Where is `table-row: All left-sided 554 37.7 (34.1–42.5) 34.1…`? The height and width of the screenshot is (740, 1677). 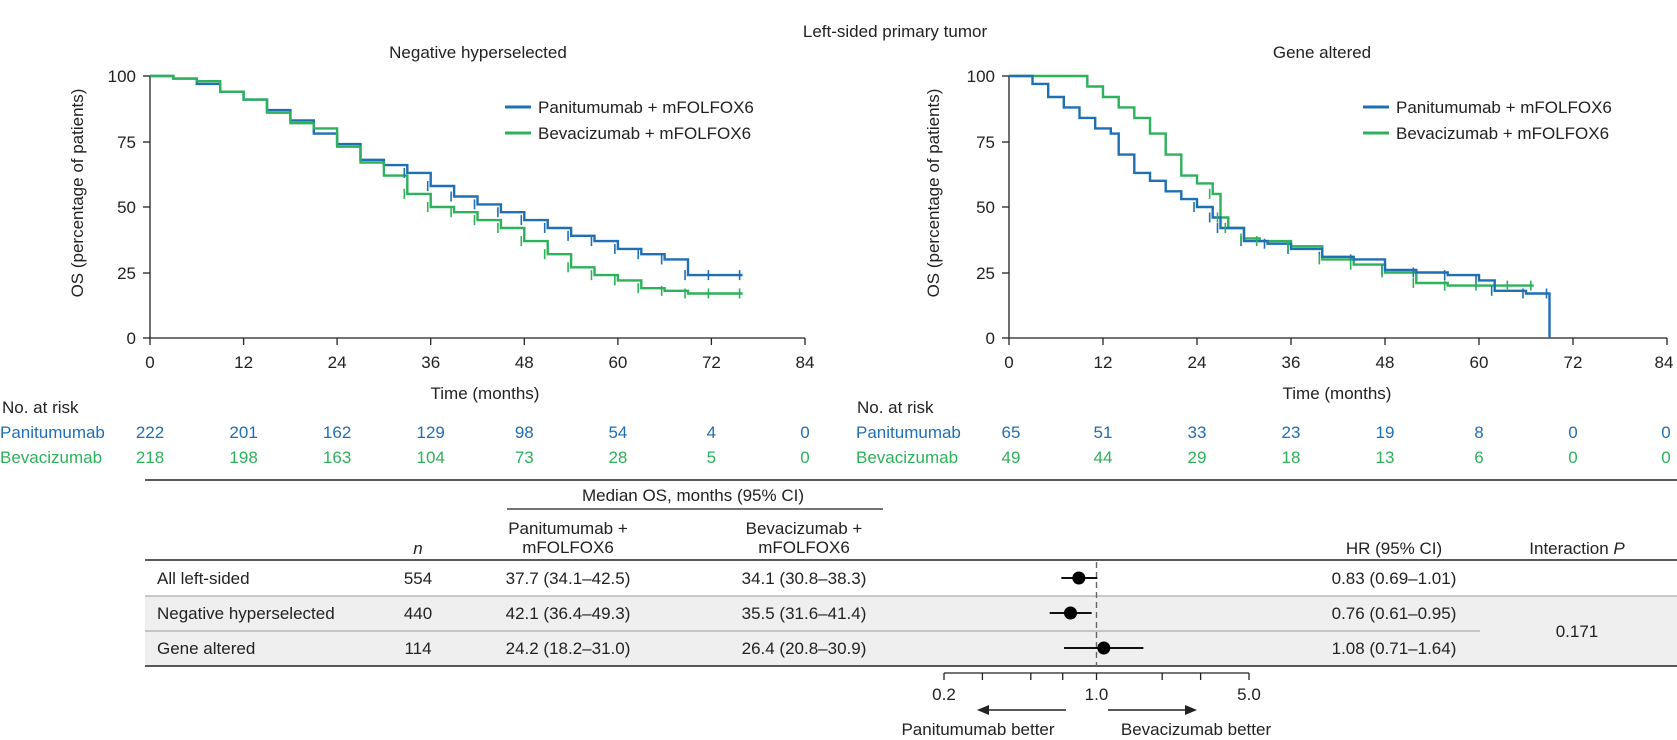
table-row: All left-sided 554 37.7 (34.1–42.5) 34.1… is located at coordinates (806, 578).